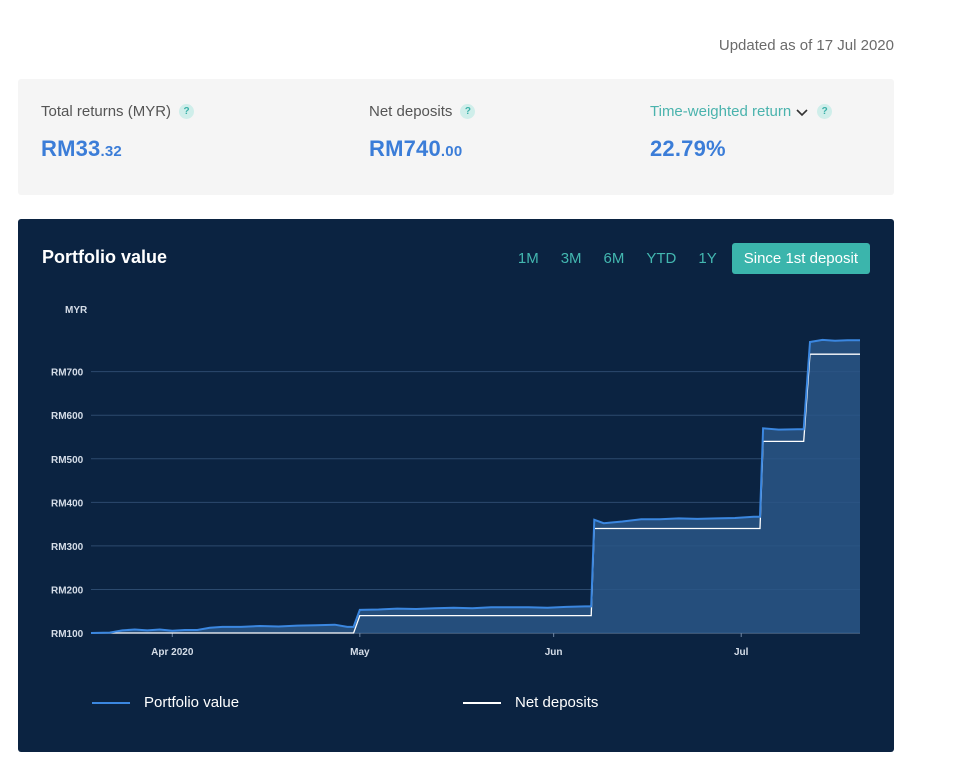 This screenshot has height=777, width=969. Describe the element at coordinates (106, 111) in the screenshot. I see `total-returns-label: Total returns (MYR)` at that location.